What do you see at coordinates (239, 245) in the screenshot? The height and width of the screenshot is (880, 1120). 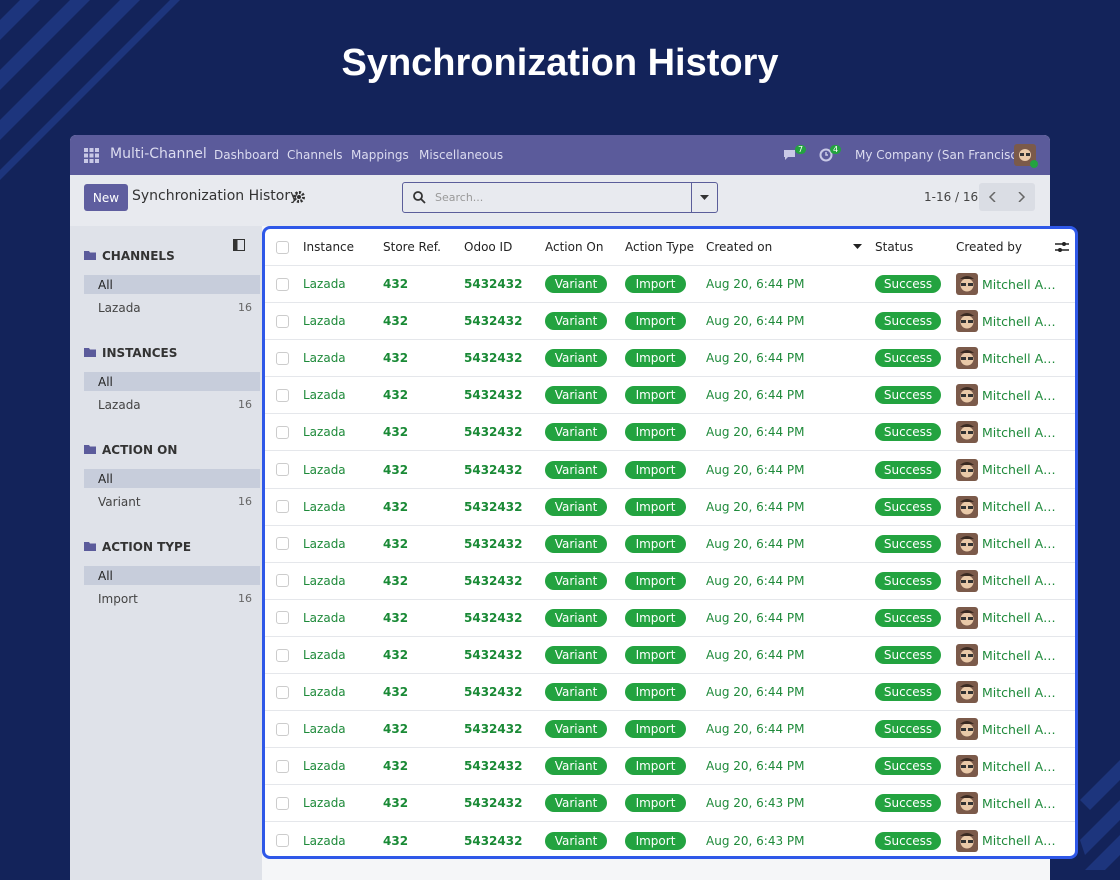 I see `sidebar-toggle` at bounding box center [239, 245].